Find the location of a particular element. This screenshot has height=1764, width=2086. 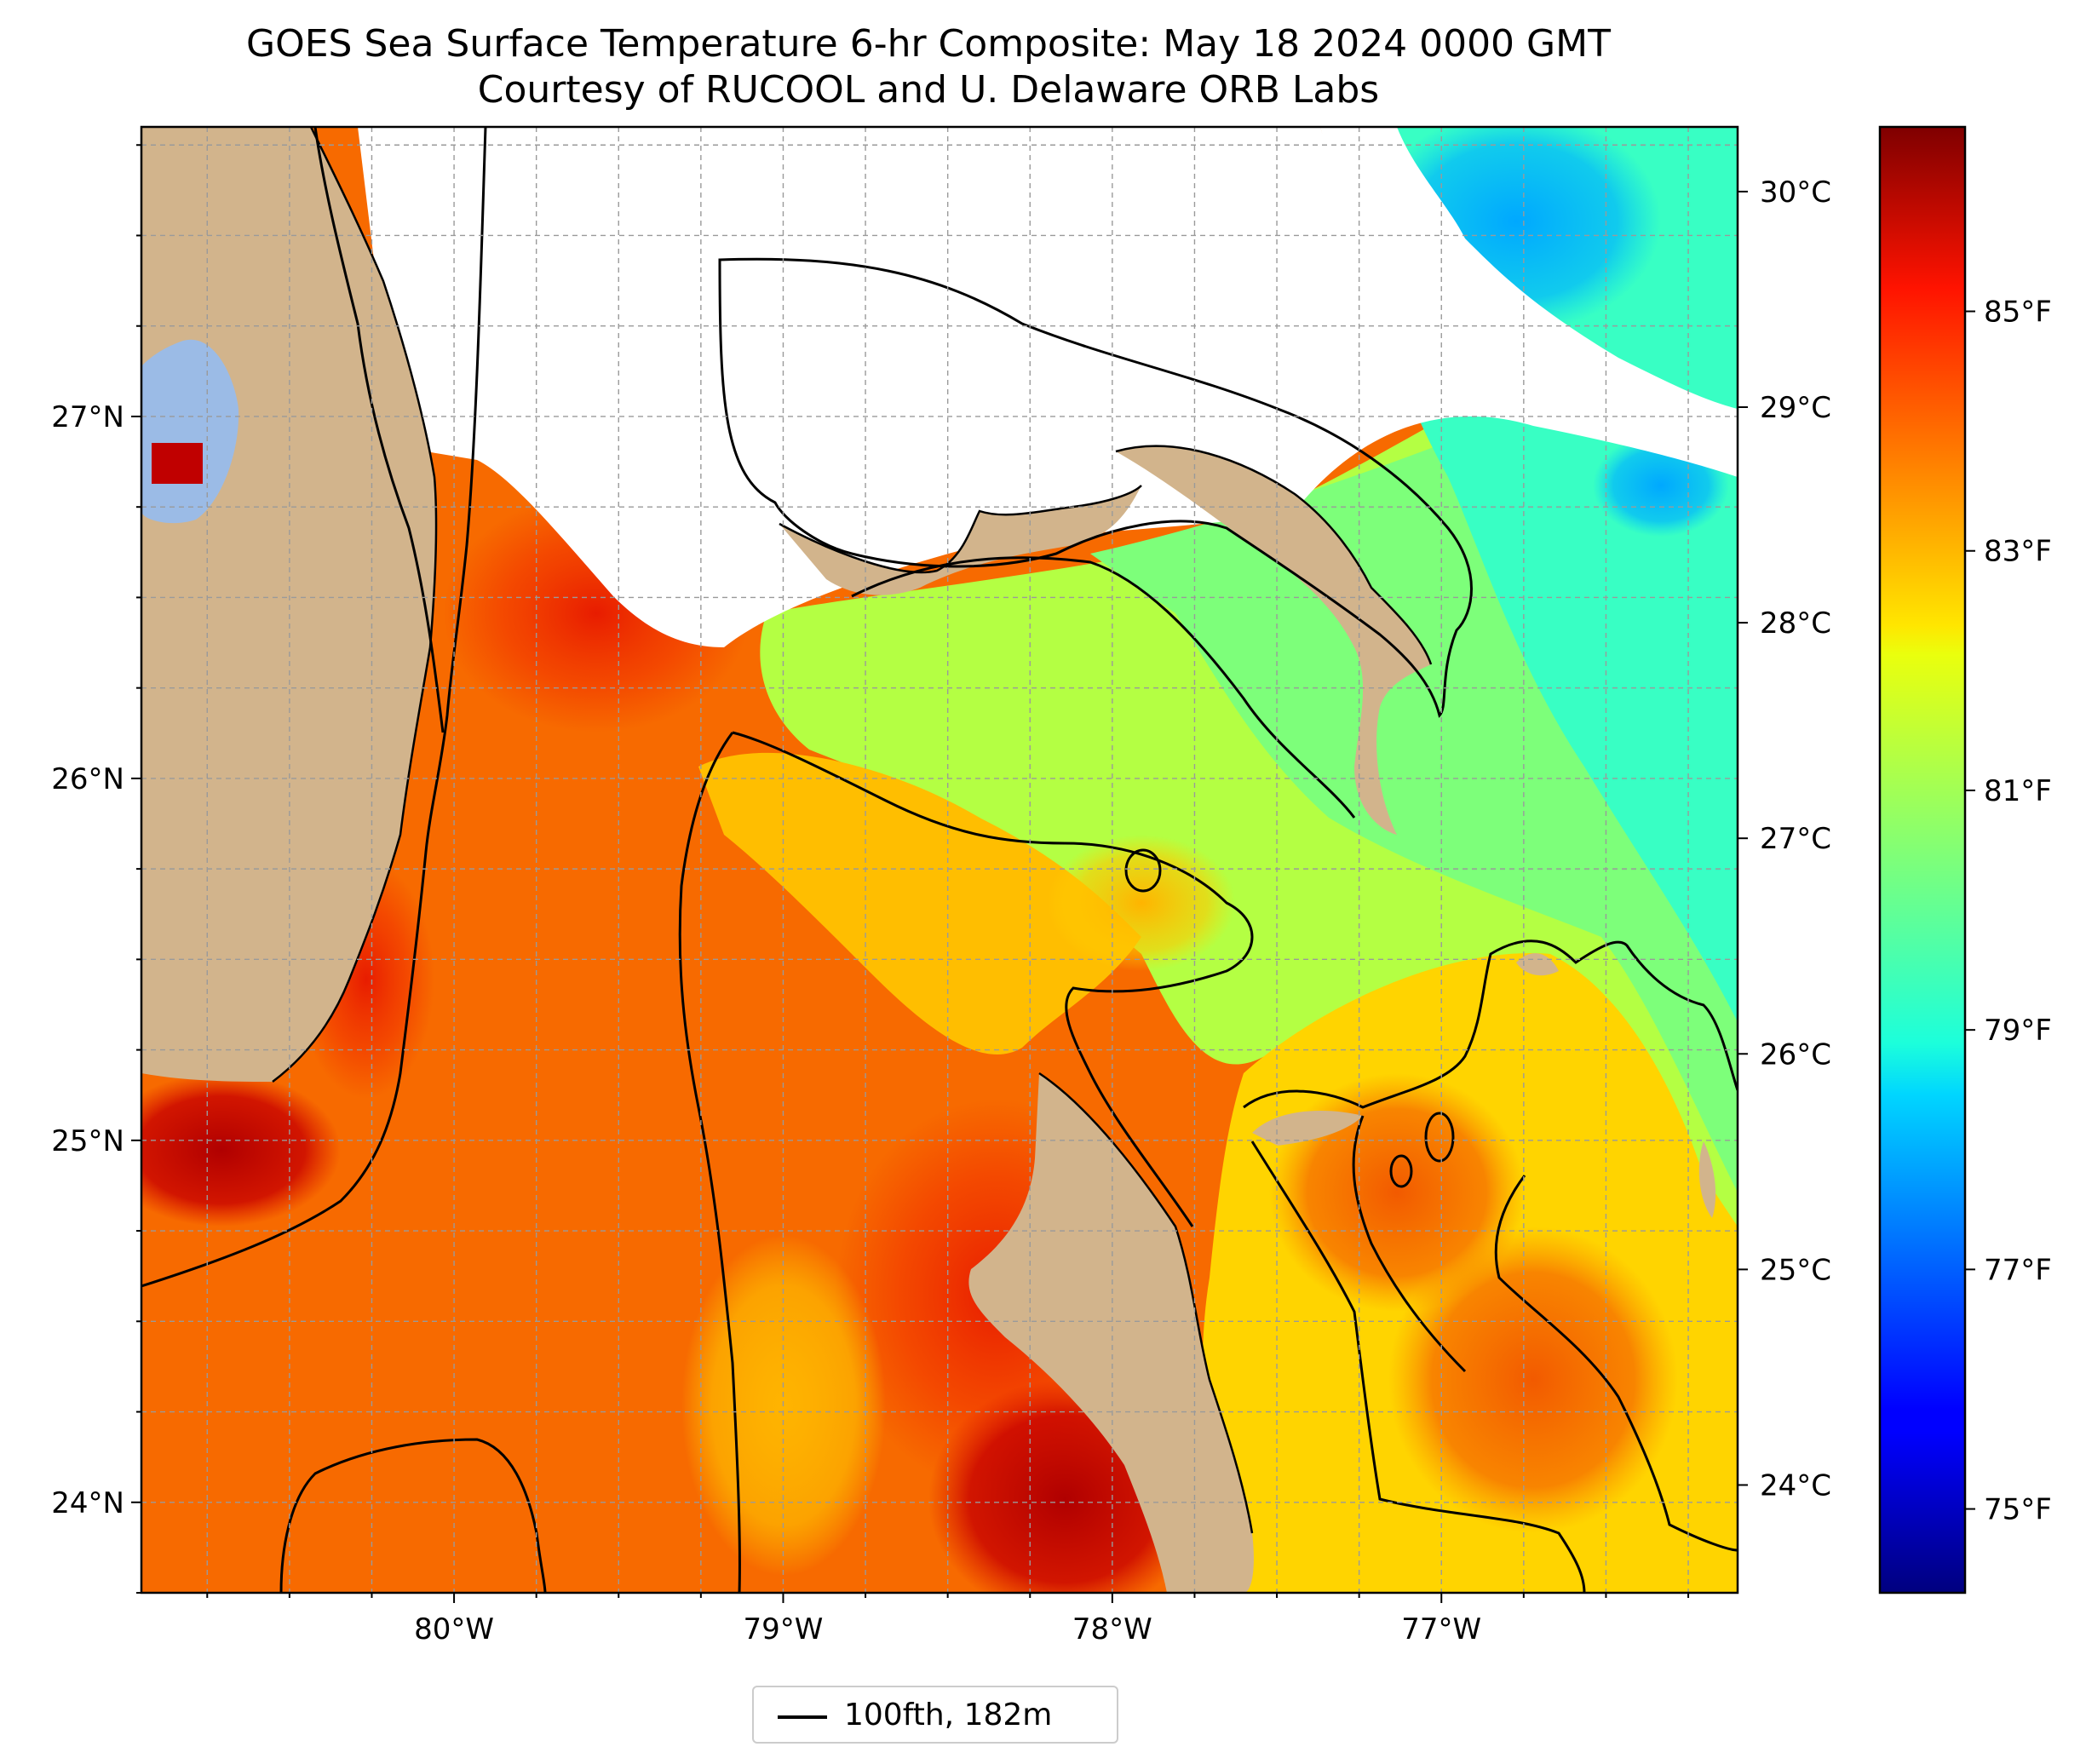

celsius-tick-label: 30°C is located at coordinates (1795, 192).